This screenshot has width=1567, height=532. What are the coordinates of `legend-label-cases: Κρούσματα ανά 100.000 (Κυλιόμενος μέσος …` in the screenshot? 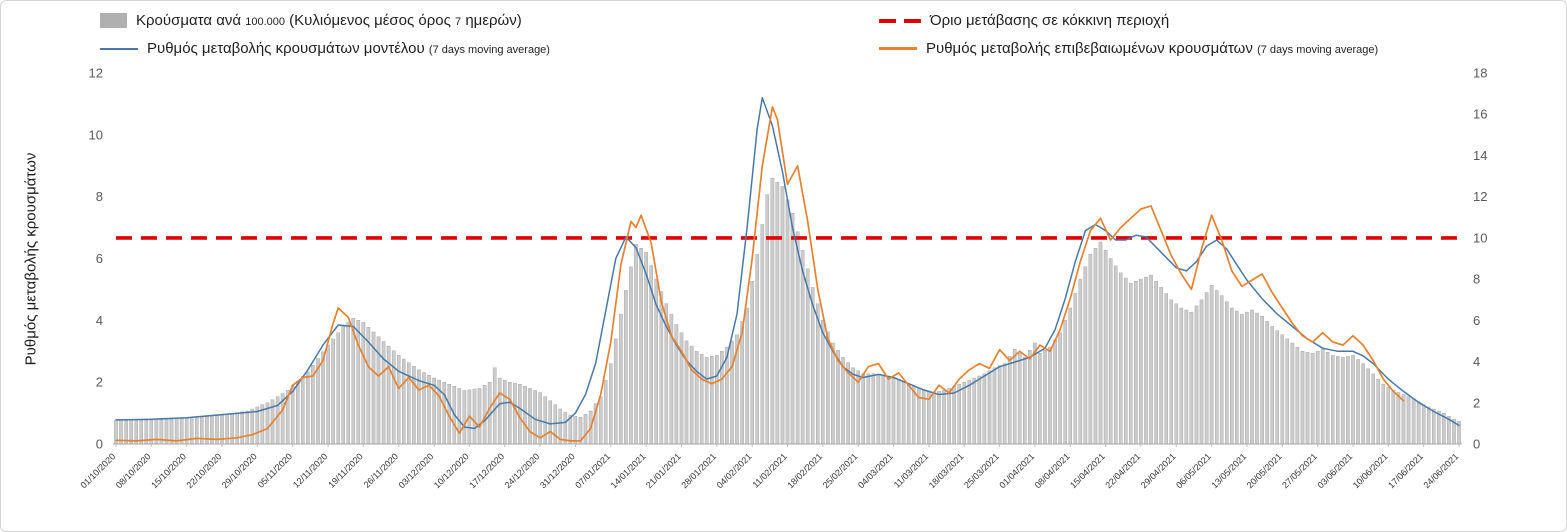 It's located at (329, 20).